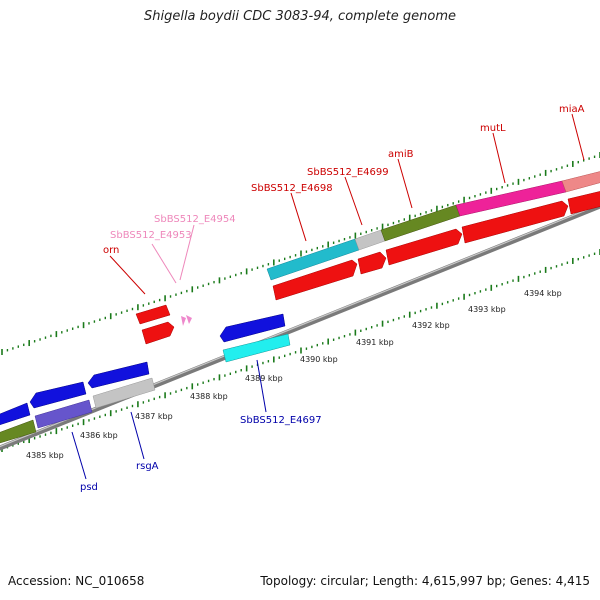  Describe the element at coordinates (58, 395) in the screenshot. I see `gene-psd-blue` at that location.